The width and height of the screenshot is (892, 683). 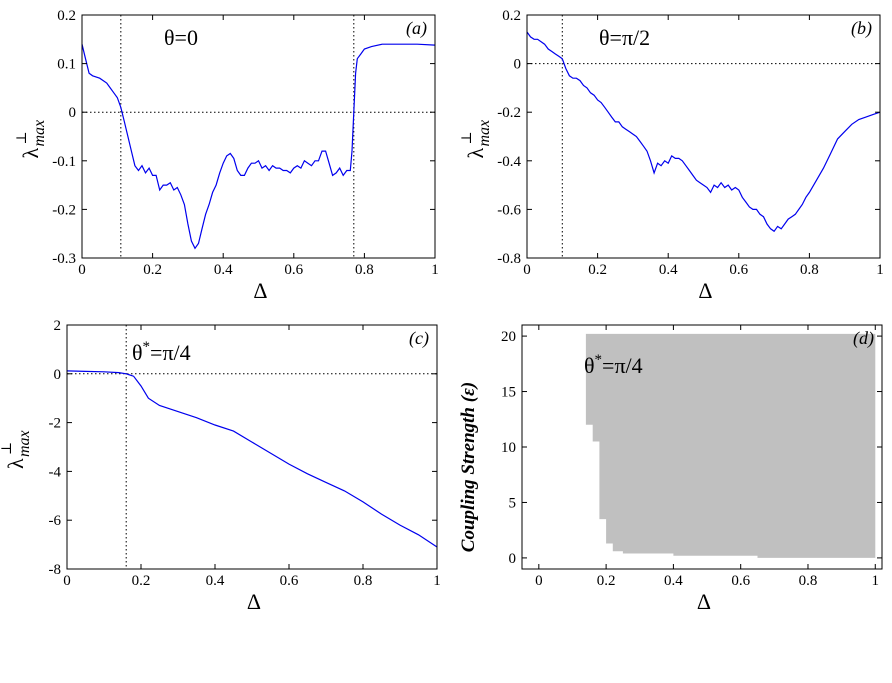 What do you see at coordinates (64, 259) in the screenshot?
I see `y-tick-label: -0.3` at bounding box center [64, 259].